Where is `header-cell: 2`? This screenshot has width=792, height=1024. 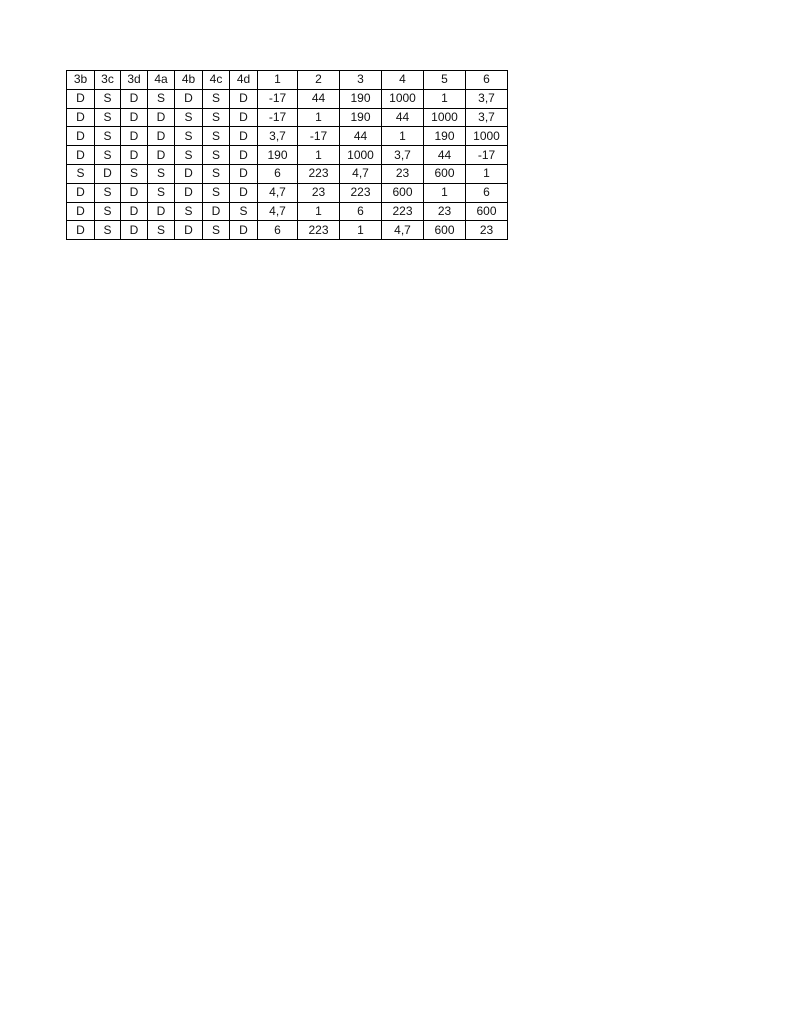 header-cell: 2 is located at coordinates (318, 80).